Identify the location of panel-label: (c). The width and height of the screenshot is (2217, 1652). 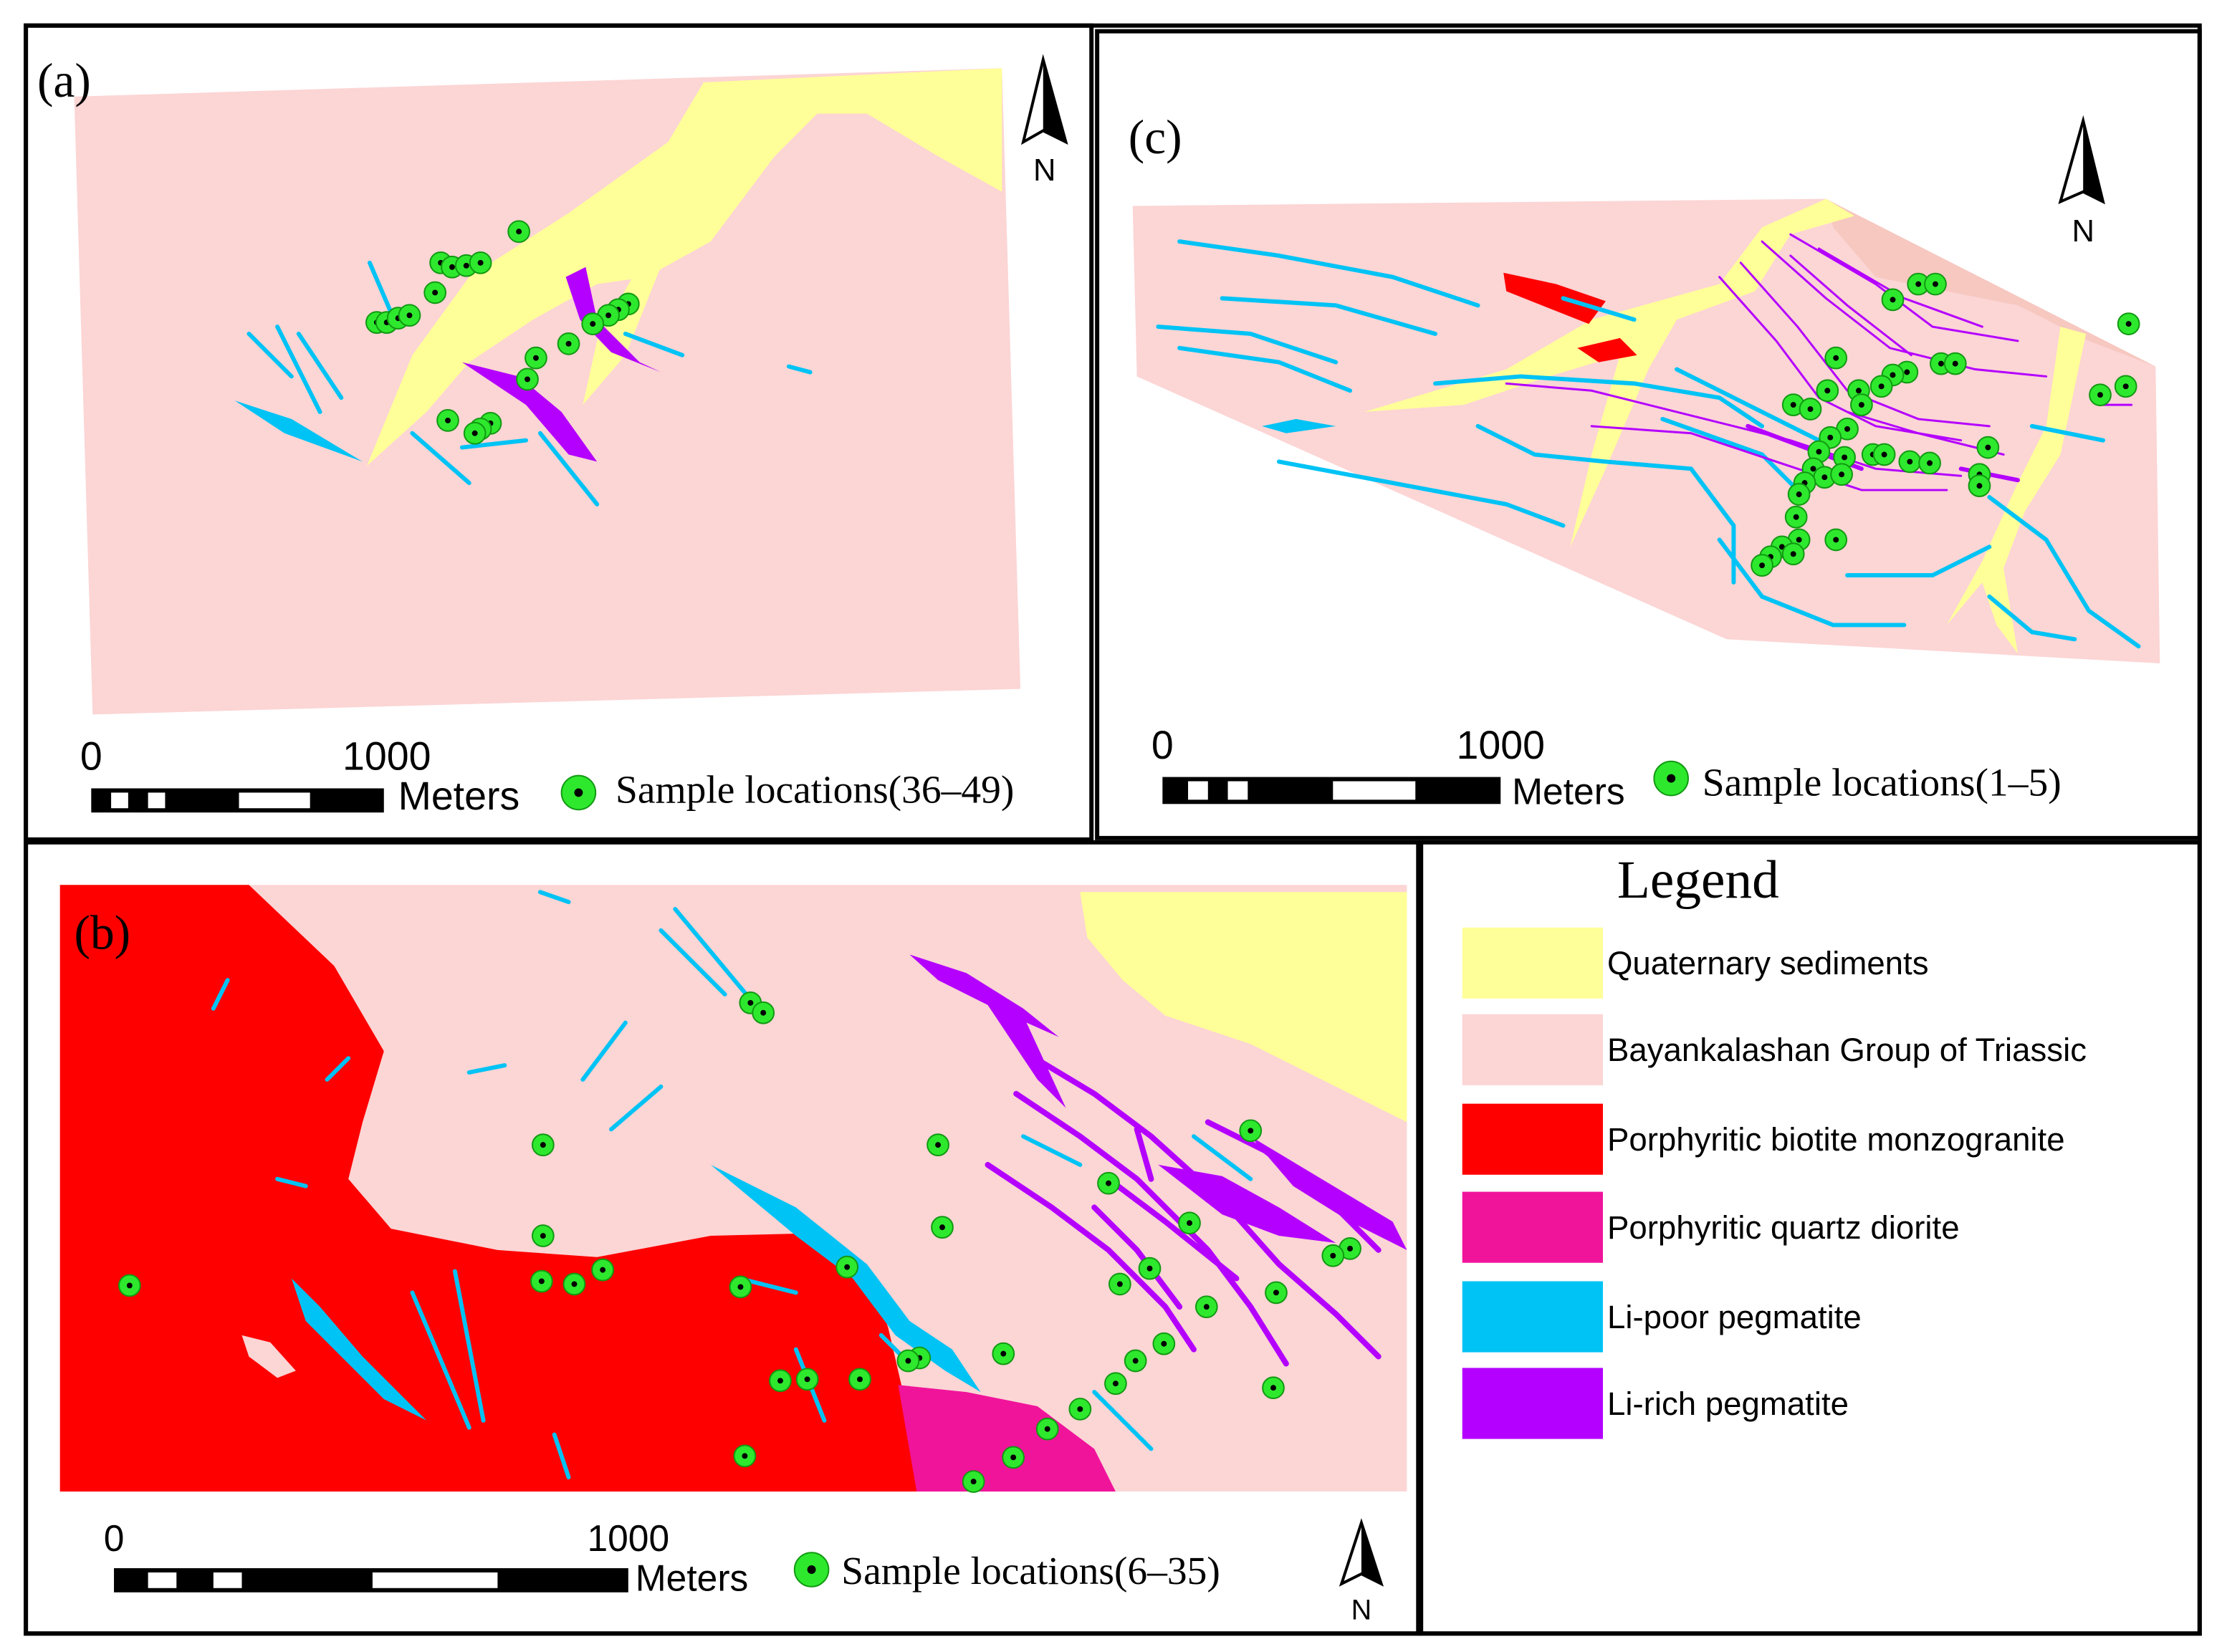
(1155, 137).